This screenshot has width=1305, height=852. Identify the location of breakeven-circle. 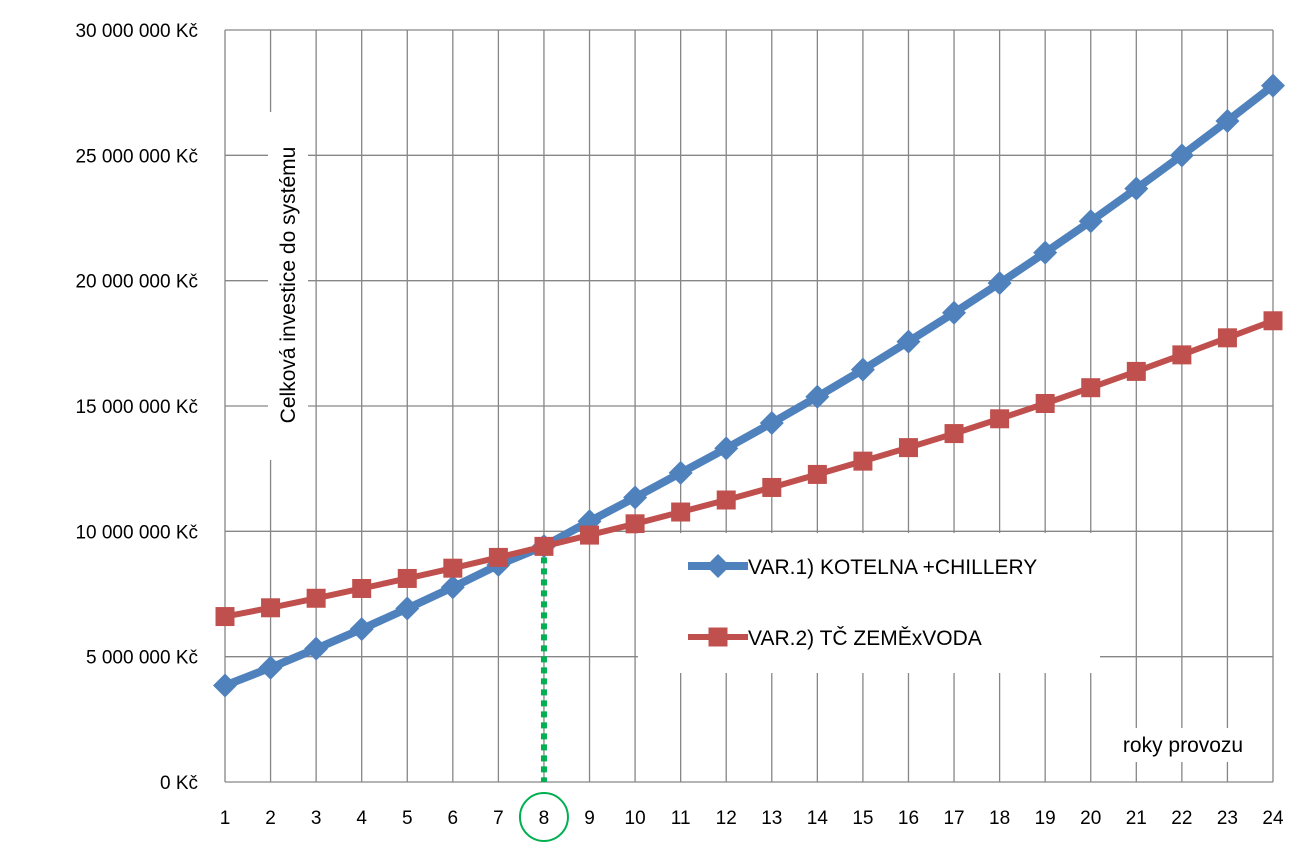
(543, 817).